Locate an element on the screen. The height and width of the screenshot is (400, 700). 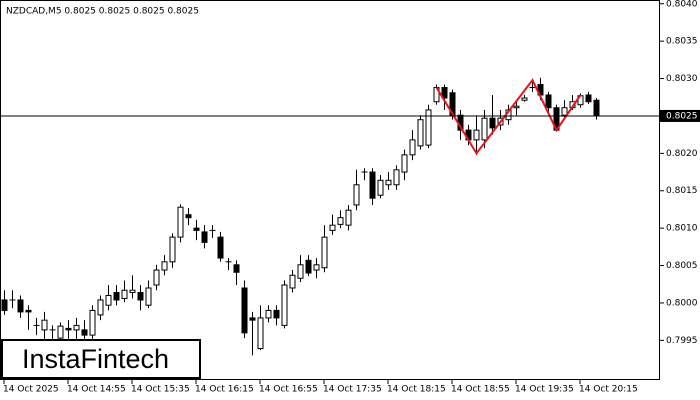
y-tick-label: 0.8035 is located at coordinates (682, 42).